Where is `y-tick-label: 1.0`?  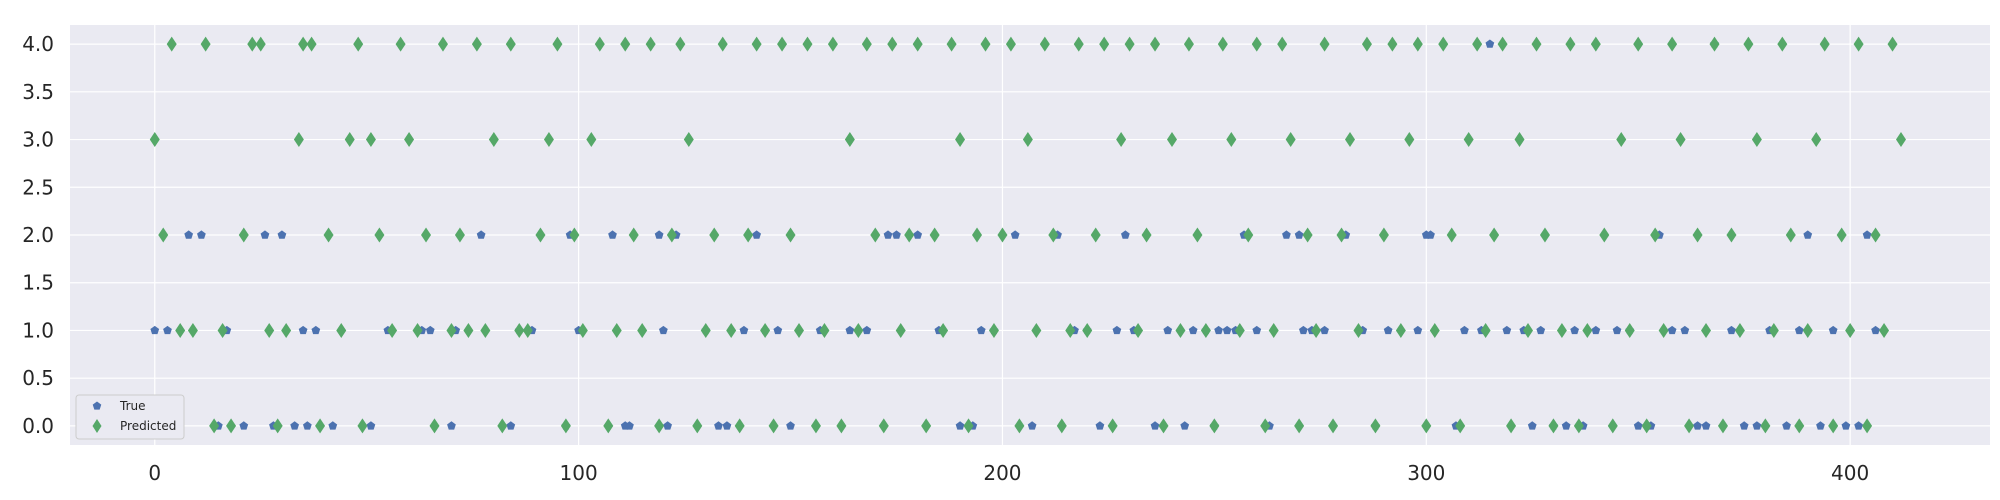 y-tick-label: 1.0 is located at coordinates (38, 330).